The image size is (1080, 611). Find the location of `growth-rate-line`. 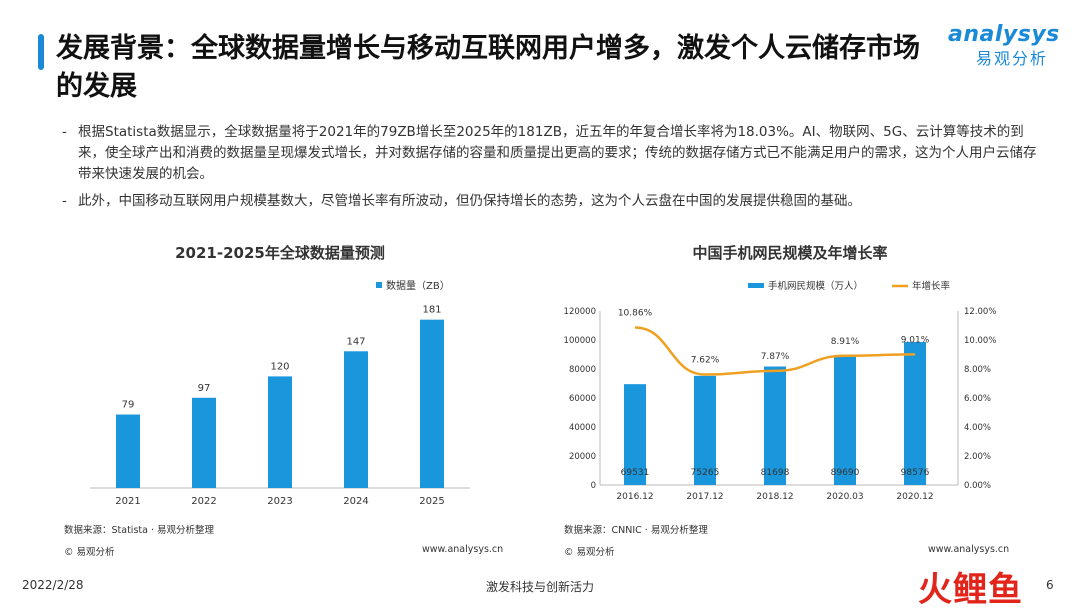

growth-rate-line is located at coordinates (775, 351).